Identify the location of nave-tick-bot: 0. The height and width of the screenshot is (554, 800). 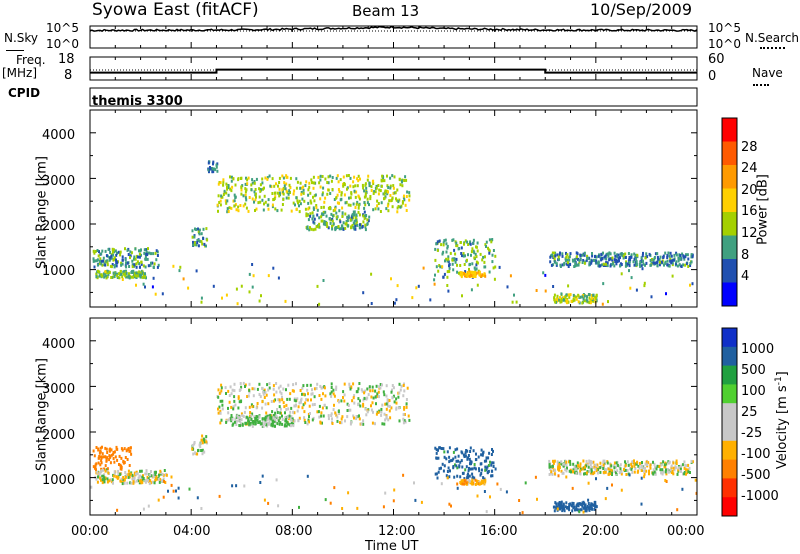
(712, 76).